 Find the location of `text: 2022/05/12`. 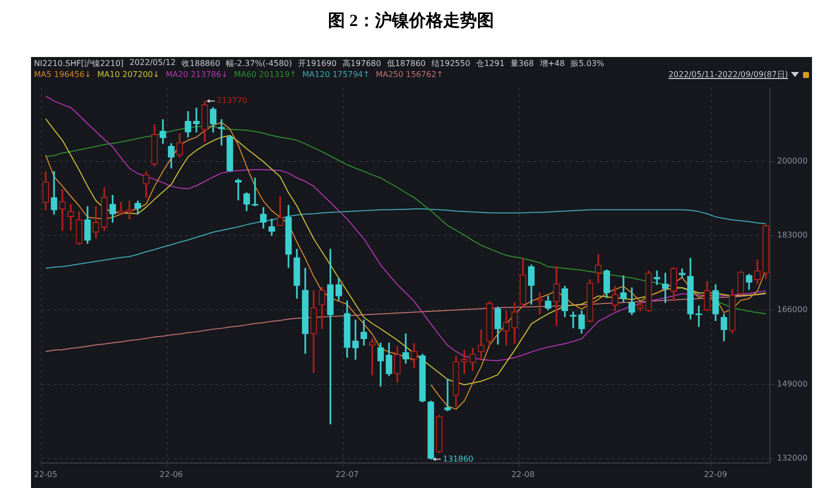

text: 2022/05/12 is located at coordinates (153, 63).